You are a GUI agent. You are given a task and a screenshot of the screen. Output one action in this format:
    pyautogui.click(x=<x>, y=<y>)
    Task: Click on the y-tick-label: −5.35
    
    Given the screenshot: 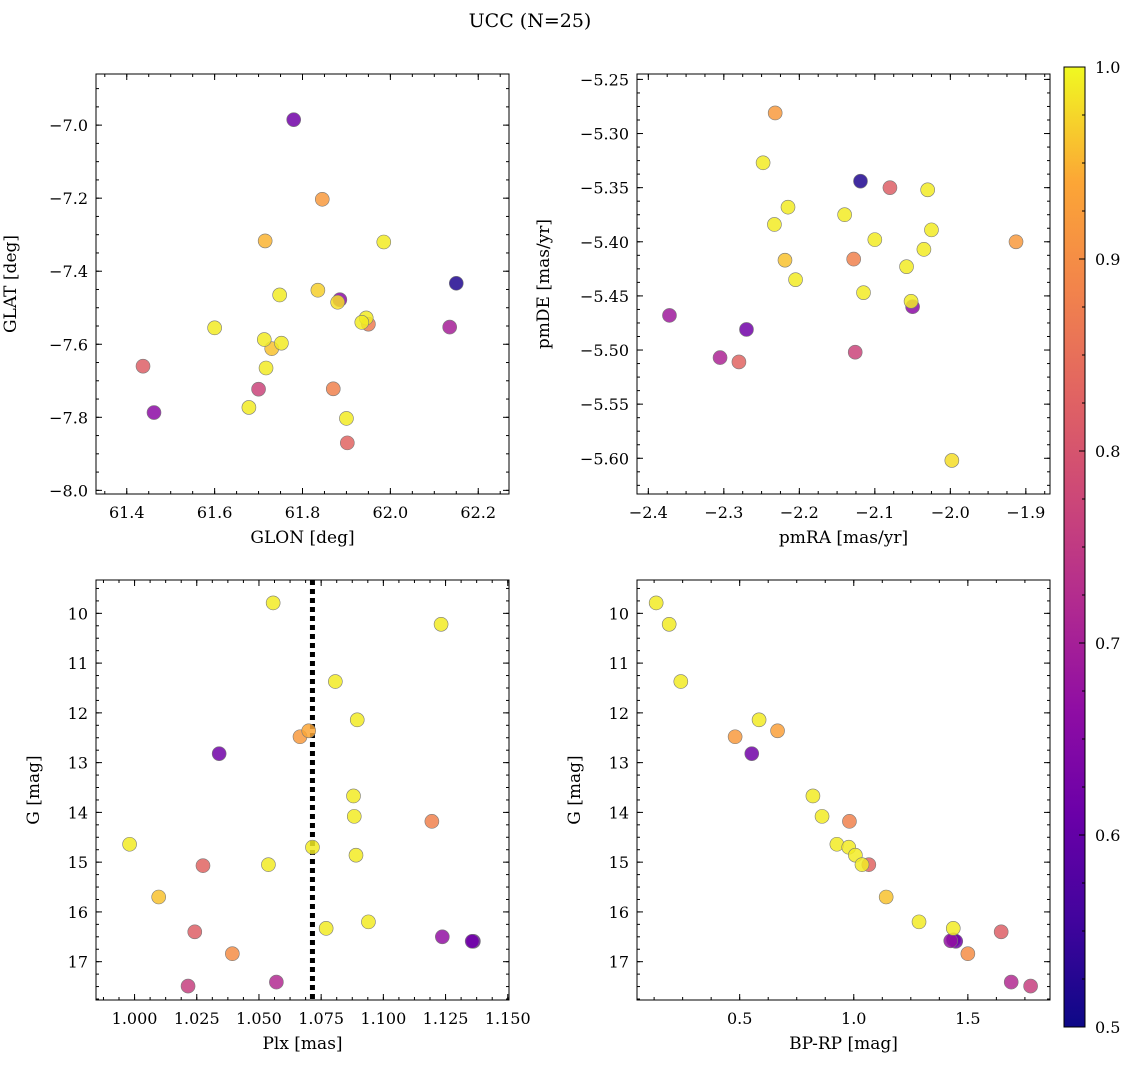 What is the action you would take?
    pyautogui.click(x=604, y=188)
    